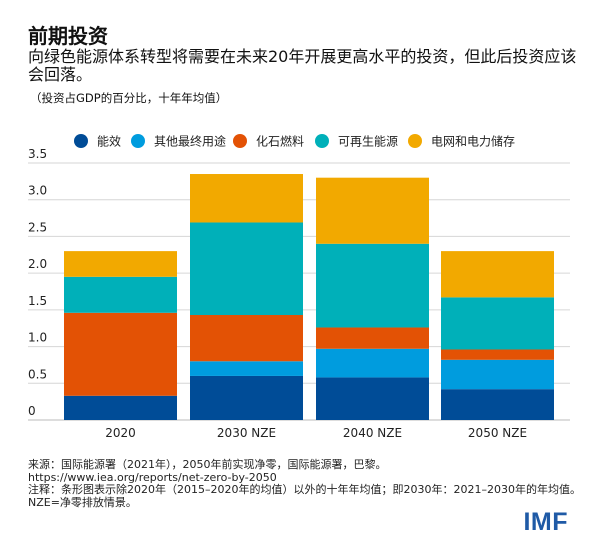 The height and width of the screenshot is (541, 600). What do you see at coordinates (37, 374) in the screenshot?
I see `y-tick-label: 0.5` at bounding box center [37, 374].